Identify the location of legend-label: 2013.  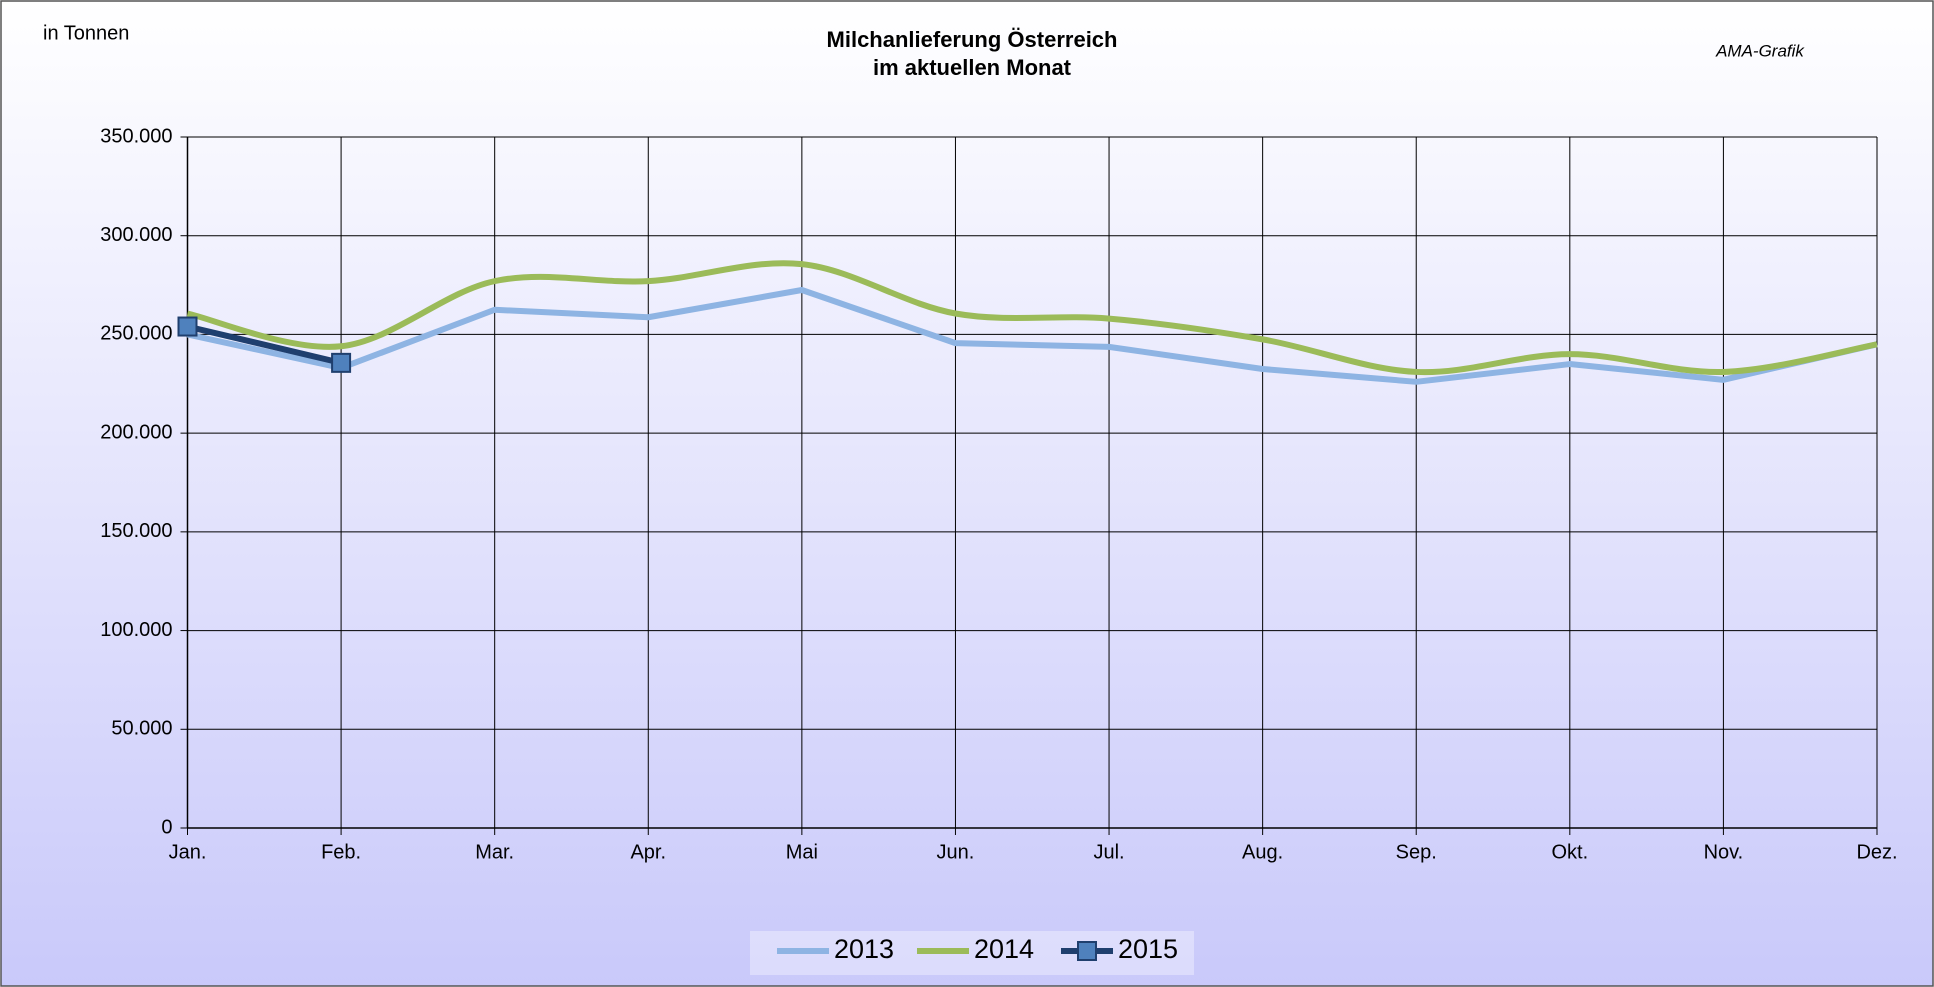
(864, 949).